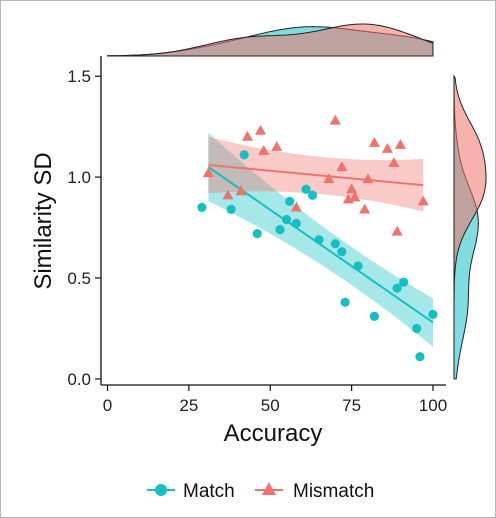  I want to click on regression-lines, so click(320, 243).